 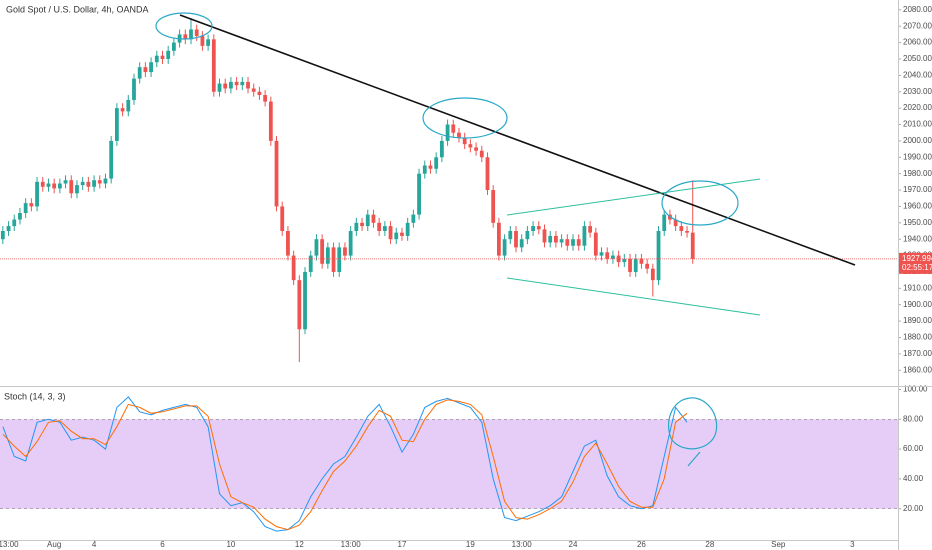 I want to click on x-tick-label: 24, so click(x=573, y=544).